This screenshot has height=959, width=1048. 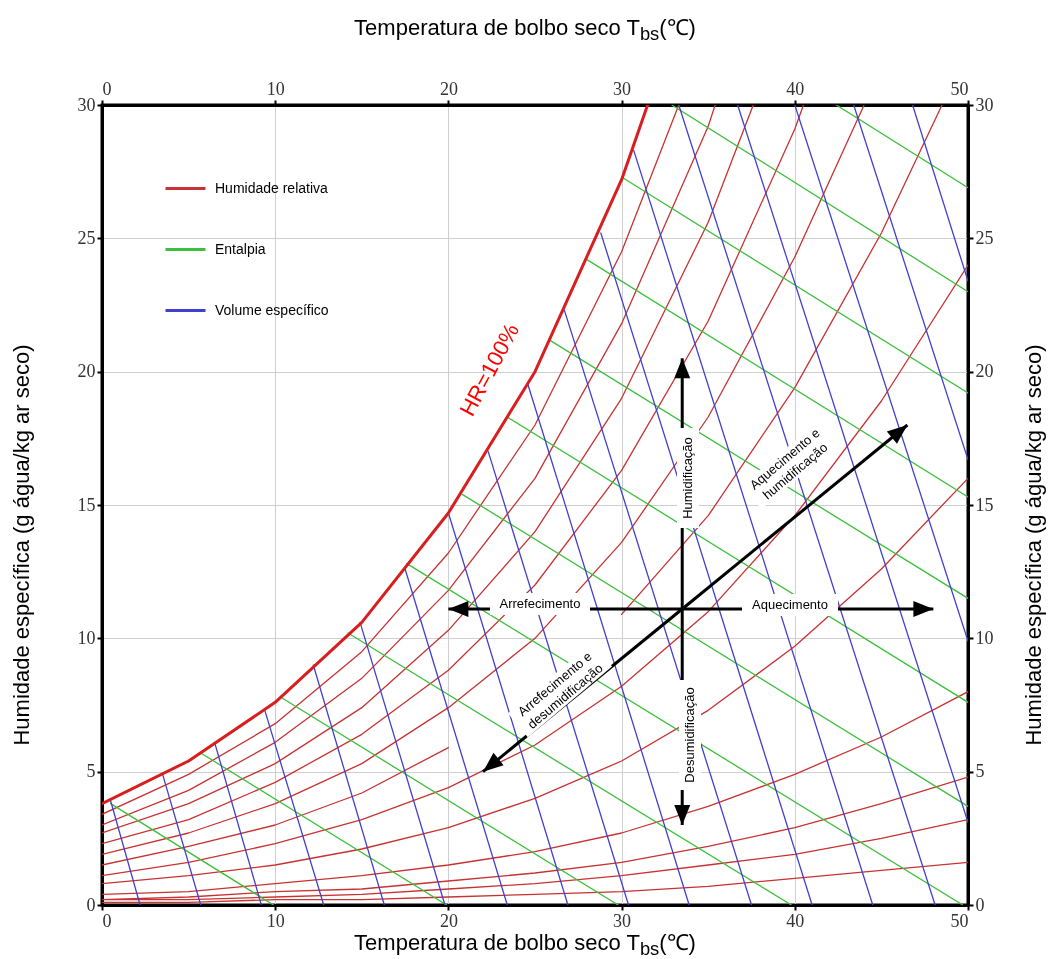 I want to click on legend-label: Entalpia, so click(x=240, y=248).